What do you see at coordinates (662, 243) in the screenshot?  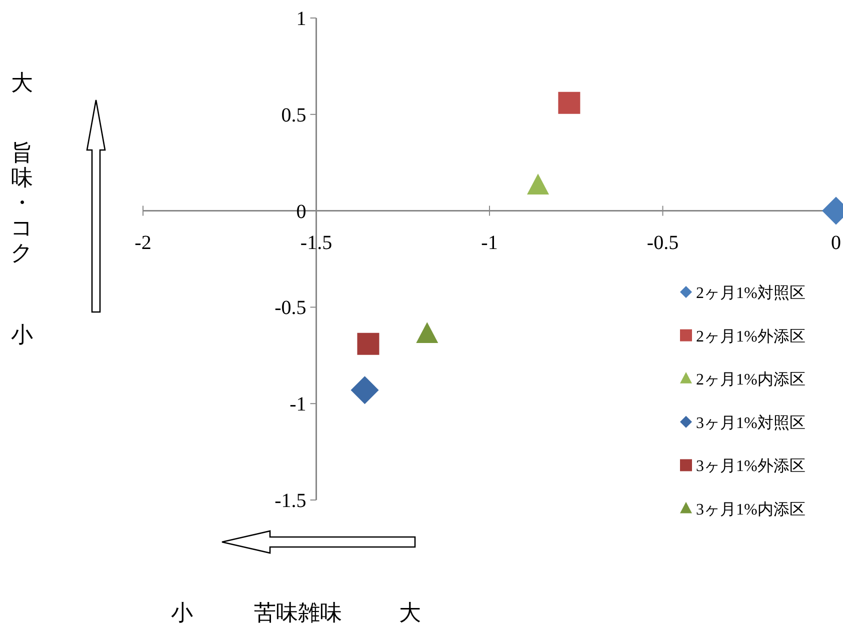 I see `x-tick-label: -0.5` at bounding box center [662, 243].